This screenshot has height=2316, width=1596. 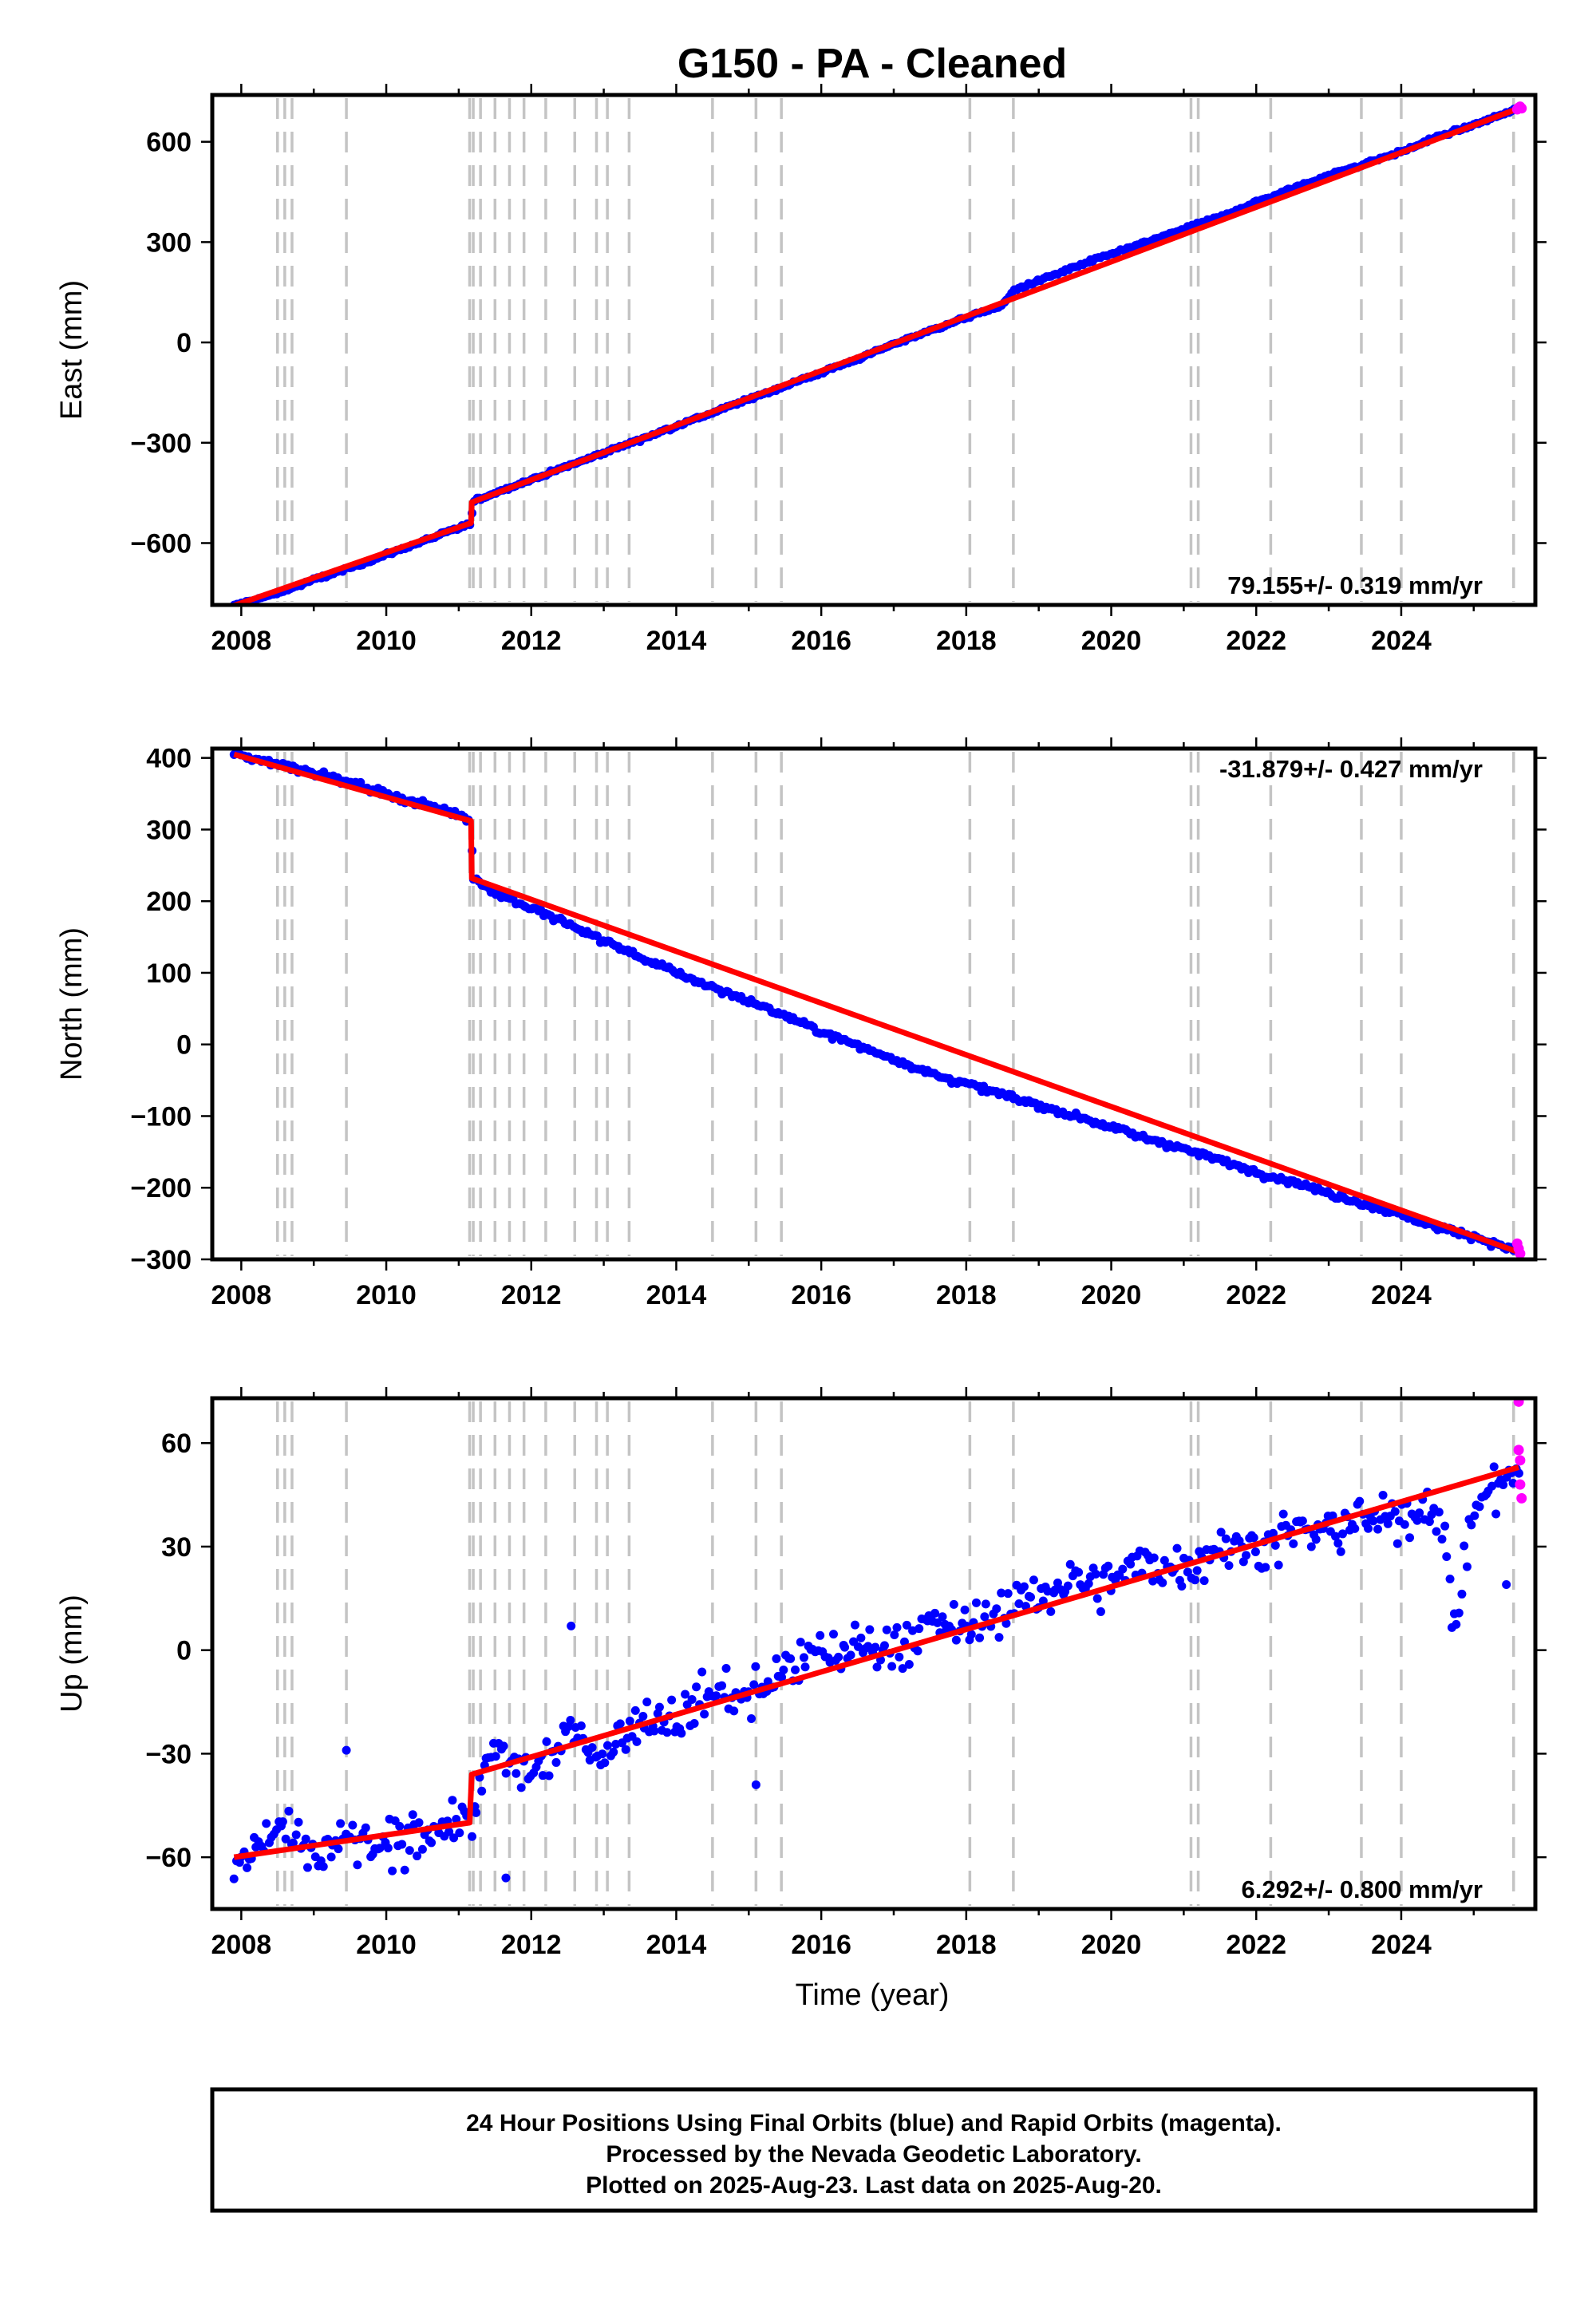 What do you see at coordinates (1401, 1295) in the screenshot?
I see `north-x-tick-label: 2024` at bounding box center [1401, 1295].